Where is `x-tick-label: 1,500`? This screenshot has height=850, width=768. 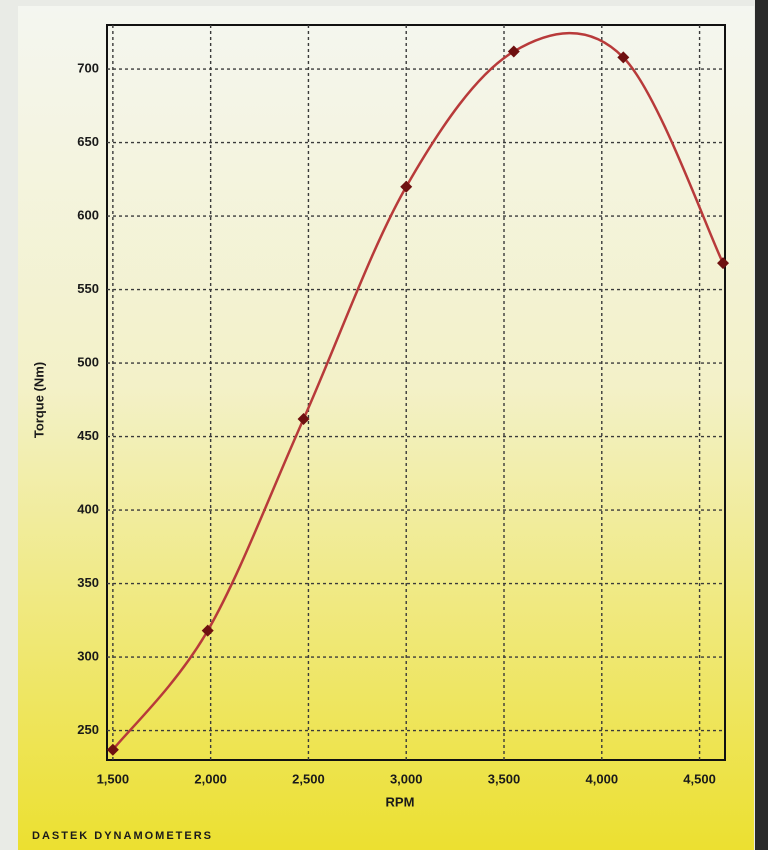
x-tick-label: 1,500 is located at coordinates (113, 778).